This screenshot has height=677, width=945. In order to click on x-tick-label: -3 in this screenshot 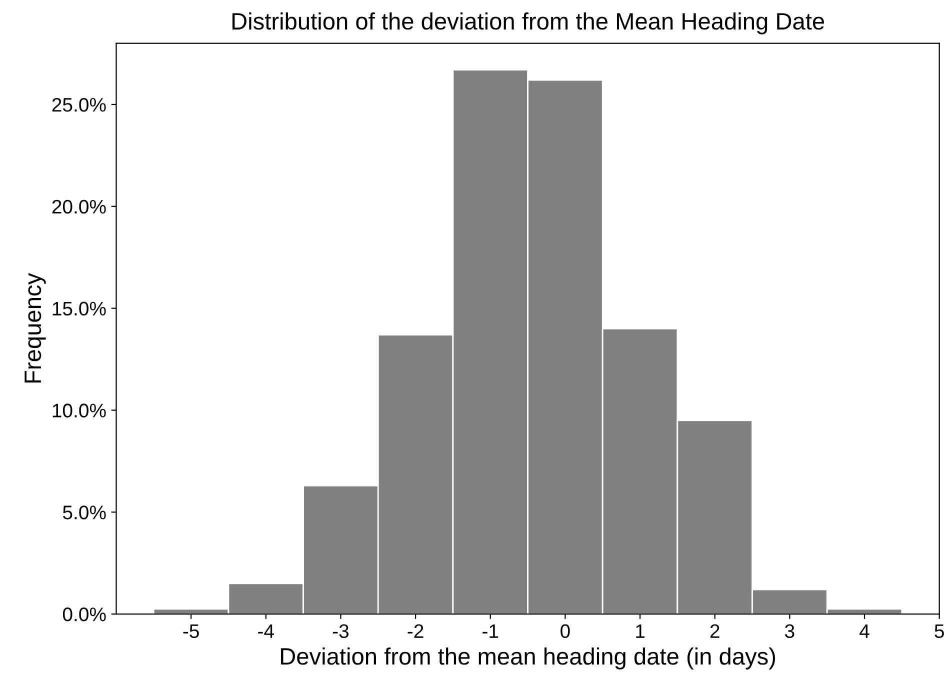, I will do `click(340, 631)`.